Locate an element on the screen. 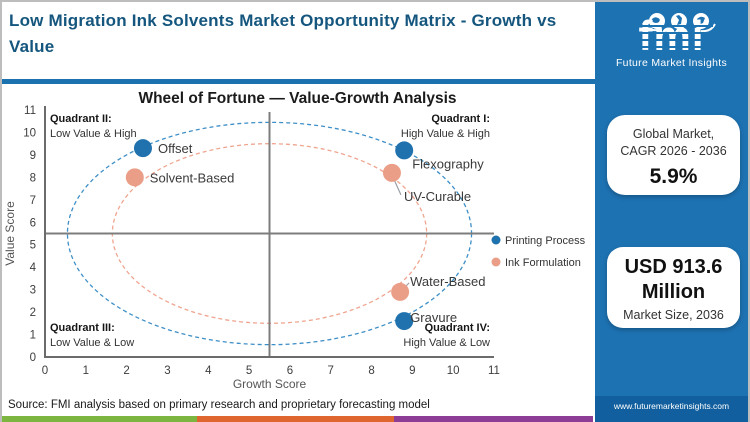 The image size is (750, 422). x-tick-label: 10 is located at coordinates (453, 371).